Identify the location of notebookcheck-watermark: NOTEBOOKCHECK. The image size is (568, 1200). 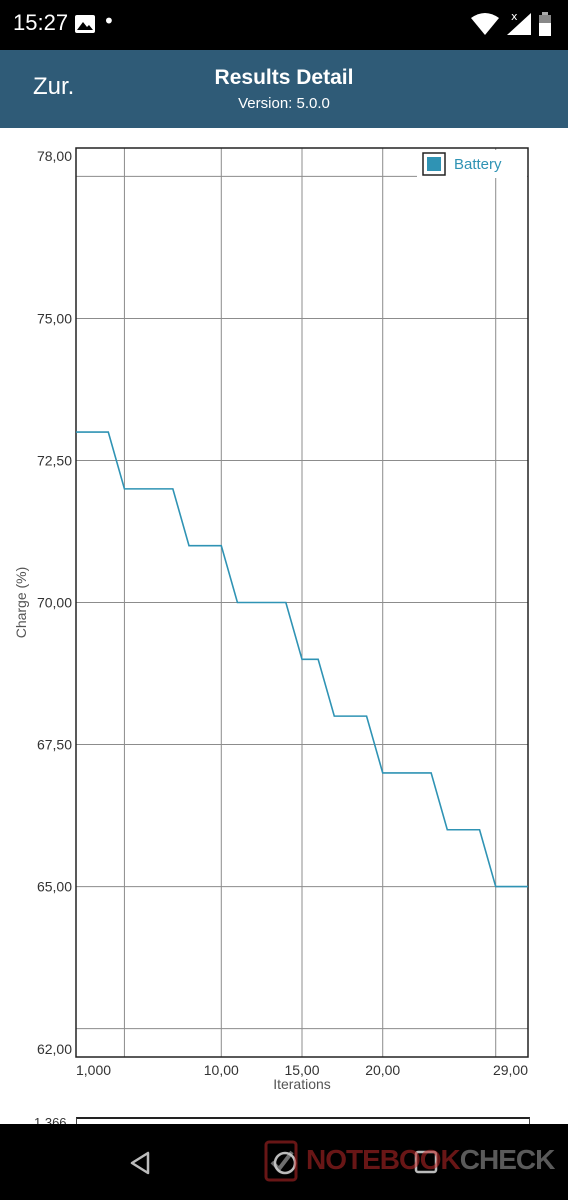
(412, 1162).